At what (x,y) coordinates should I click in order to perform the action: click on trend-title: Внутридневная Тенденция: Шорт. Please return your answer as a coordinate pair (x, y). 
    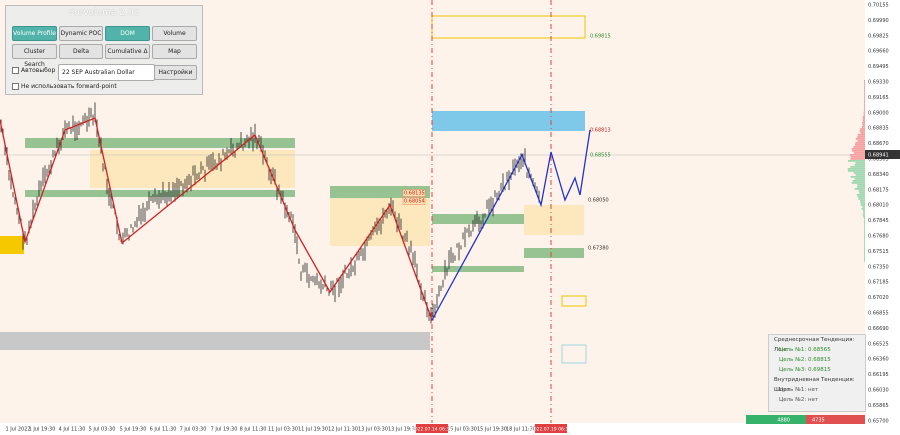
    Looking at the image, I should click on (814, 385).